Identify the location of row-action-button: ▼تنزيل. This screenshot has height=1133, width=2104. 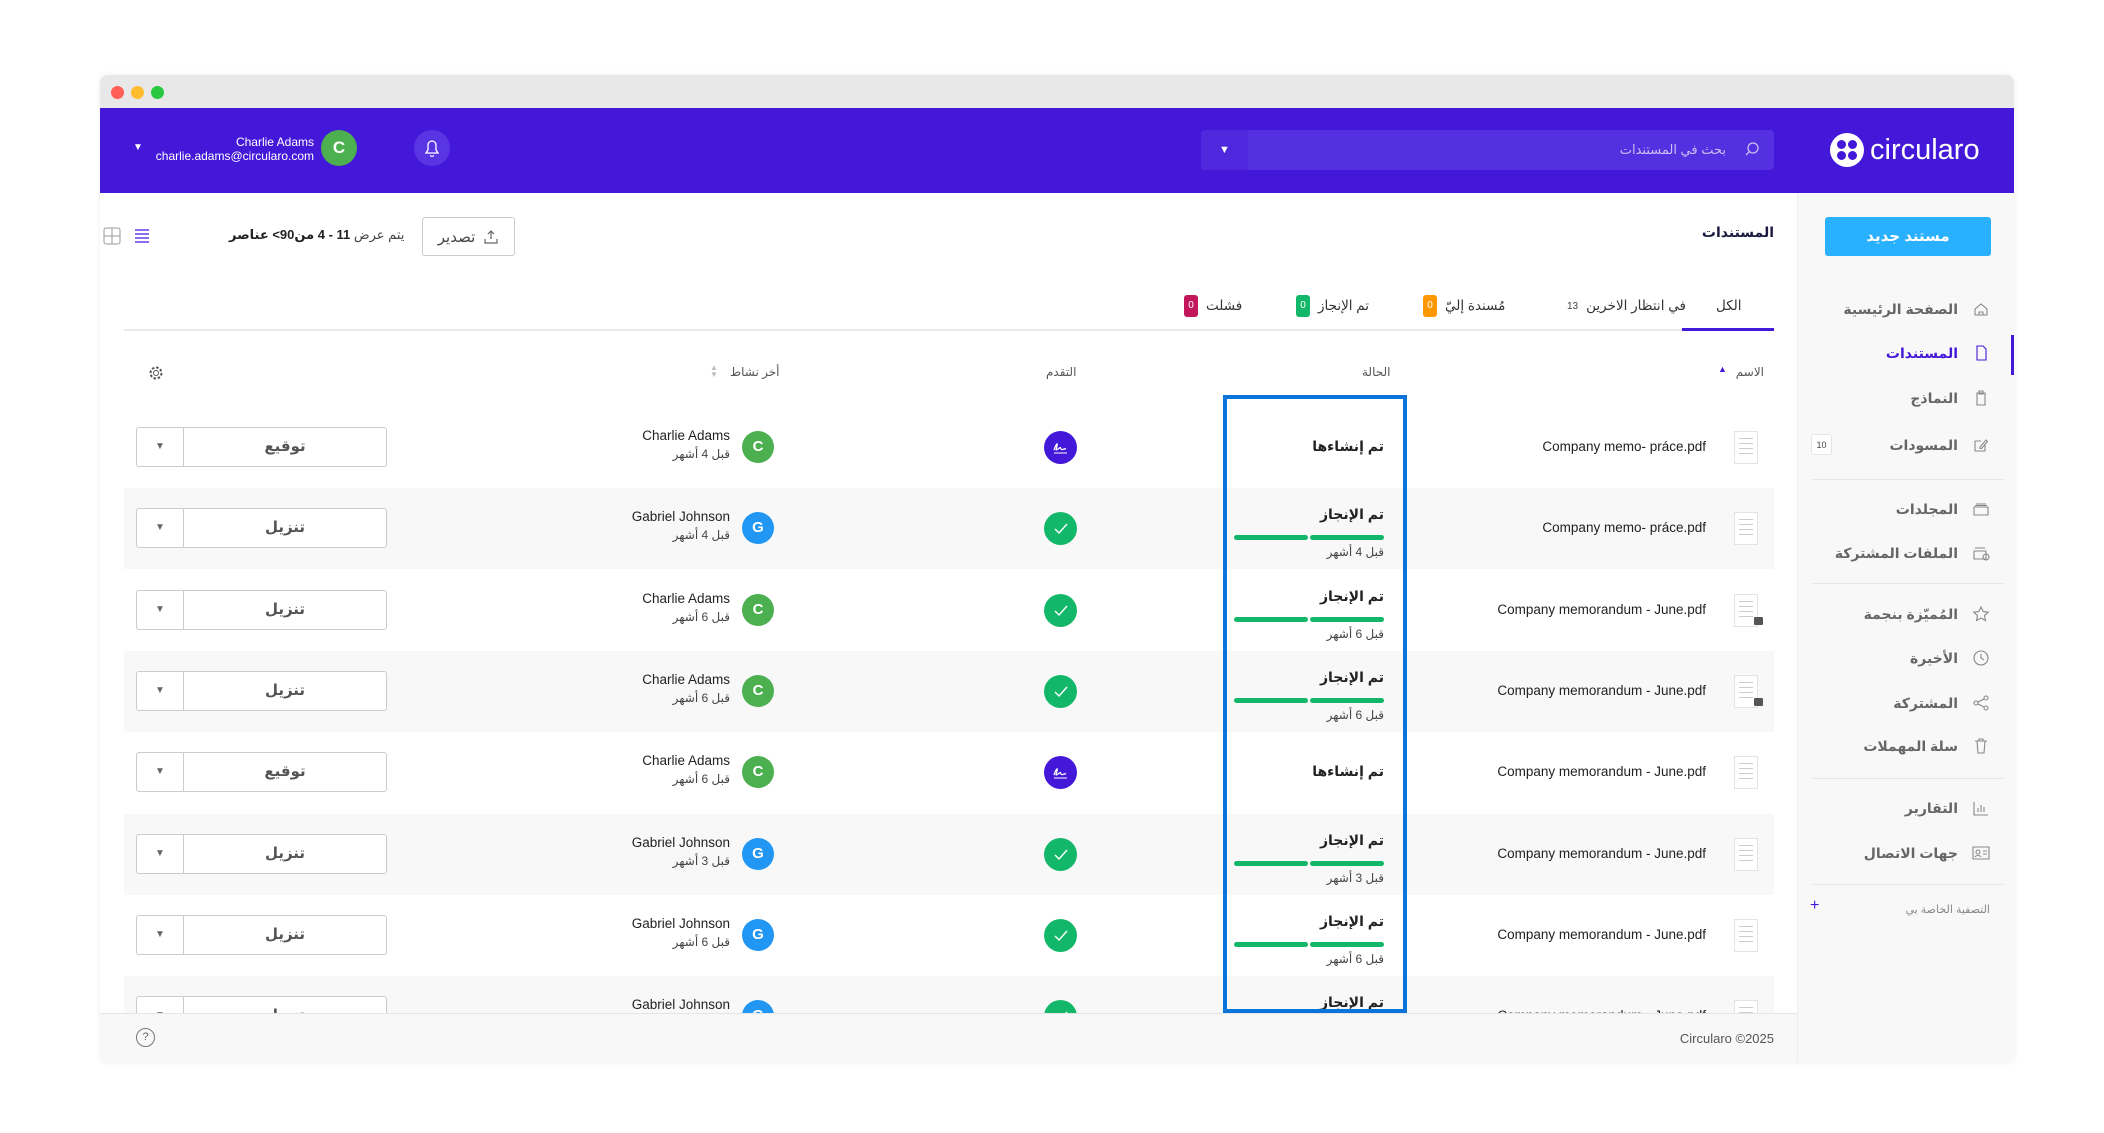
(261, 1004).